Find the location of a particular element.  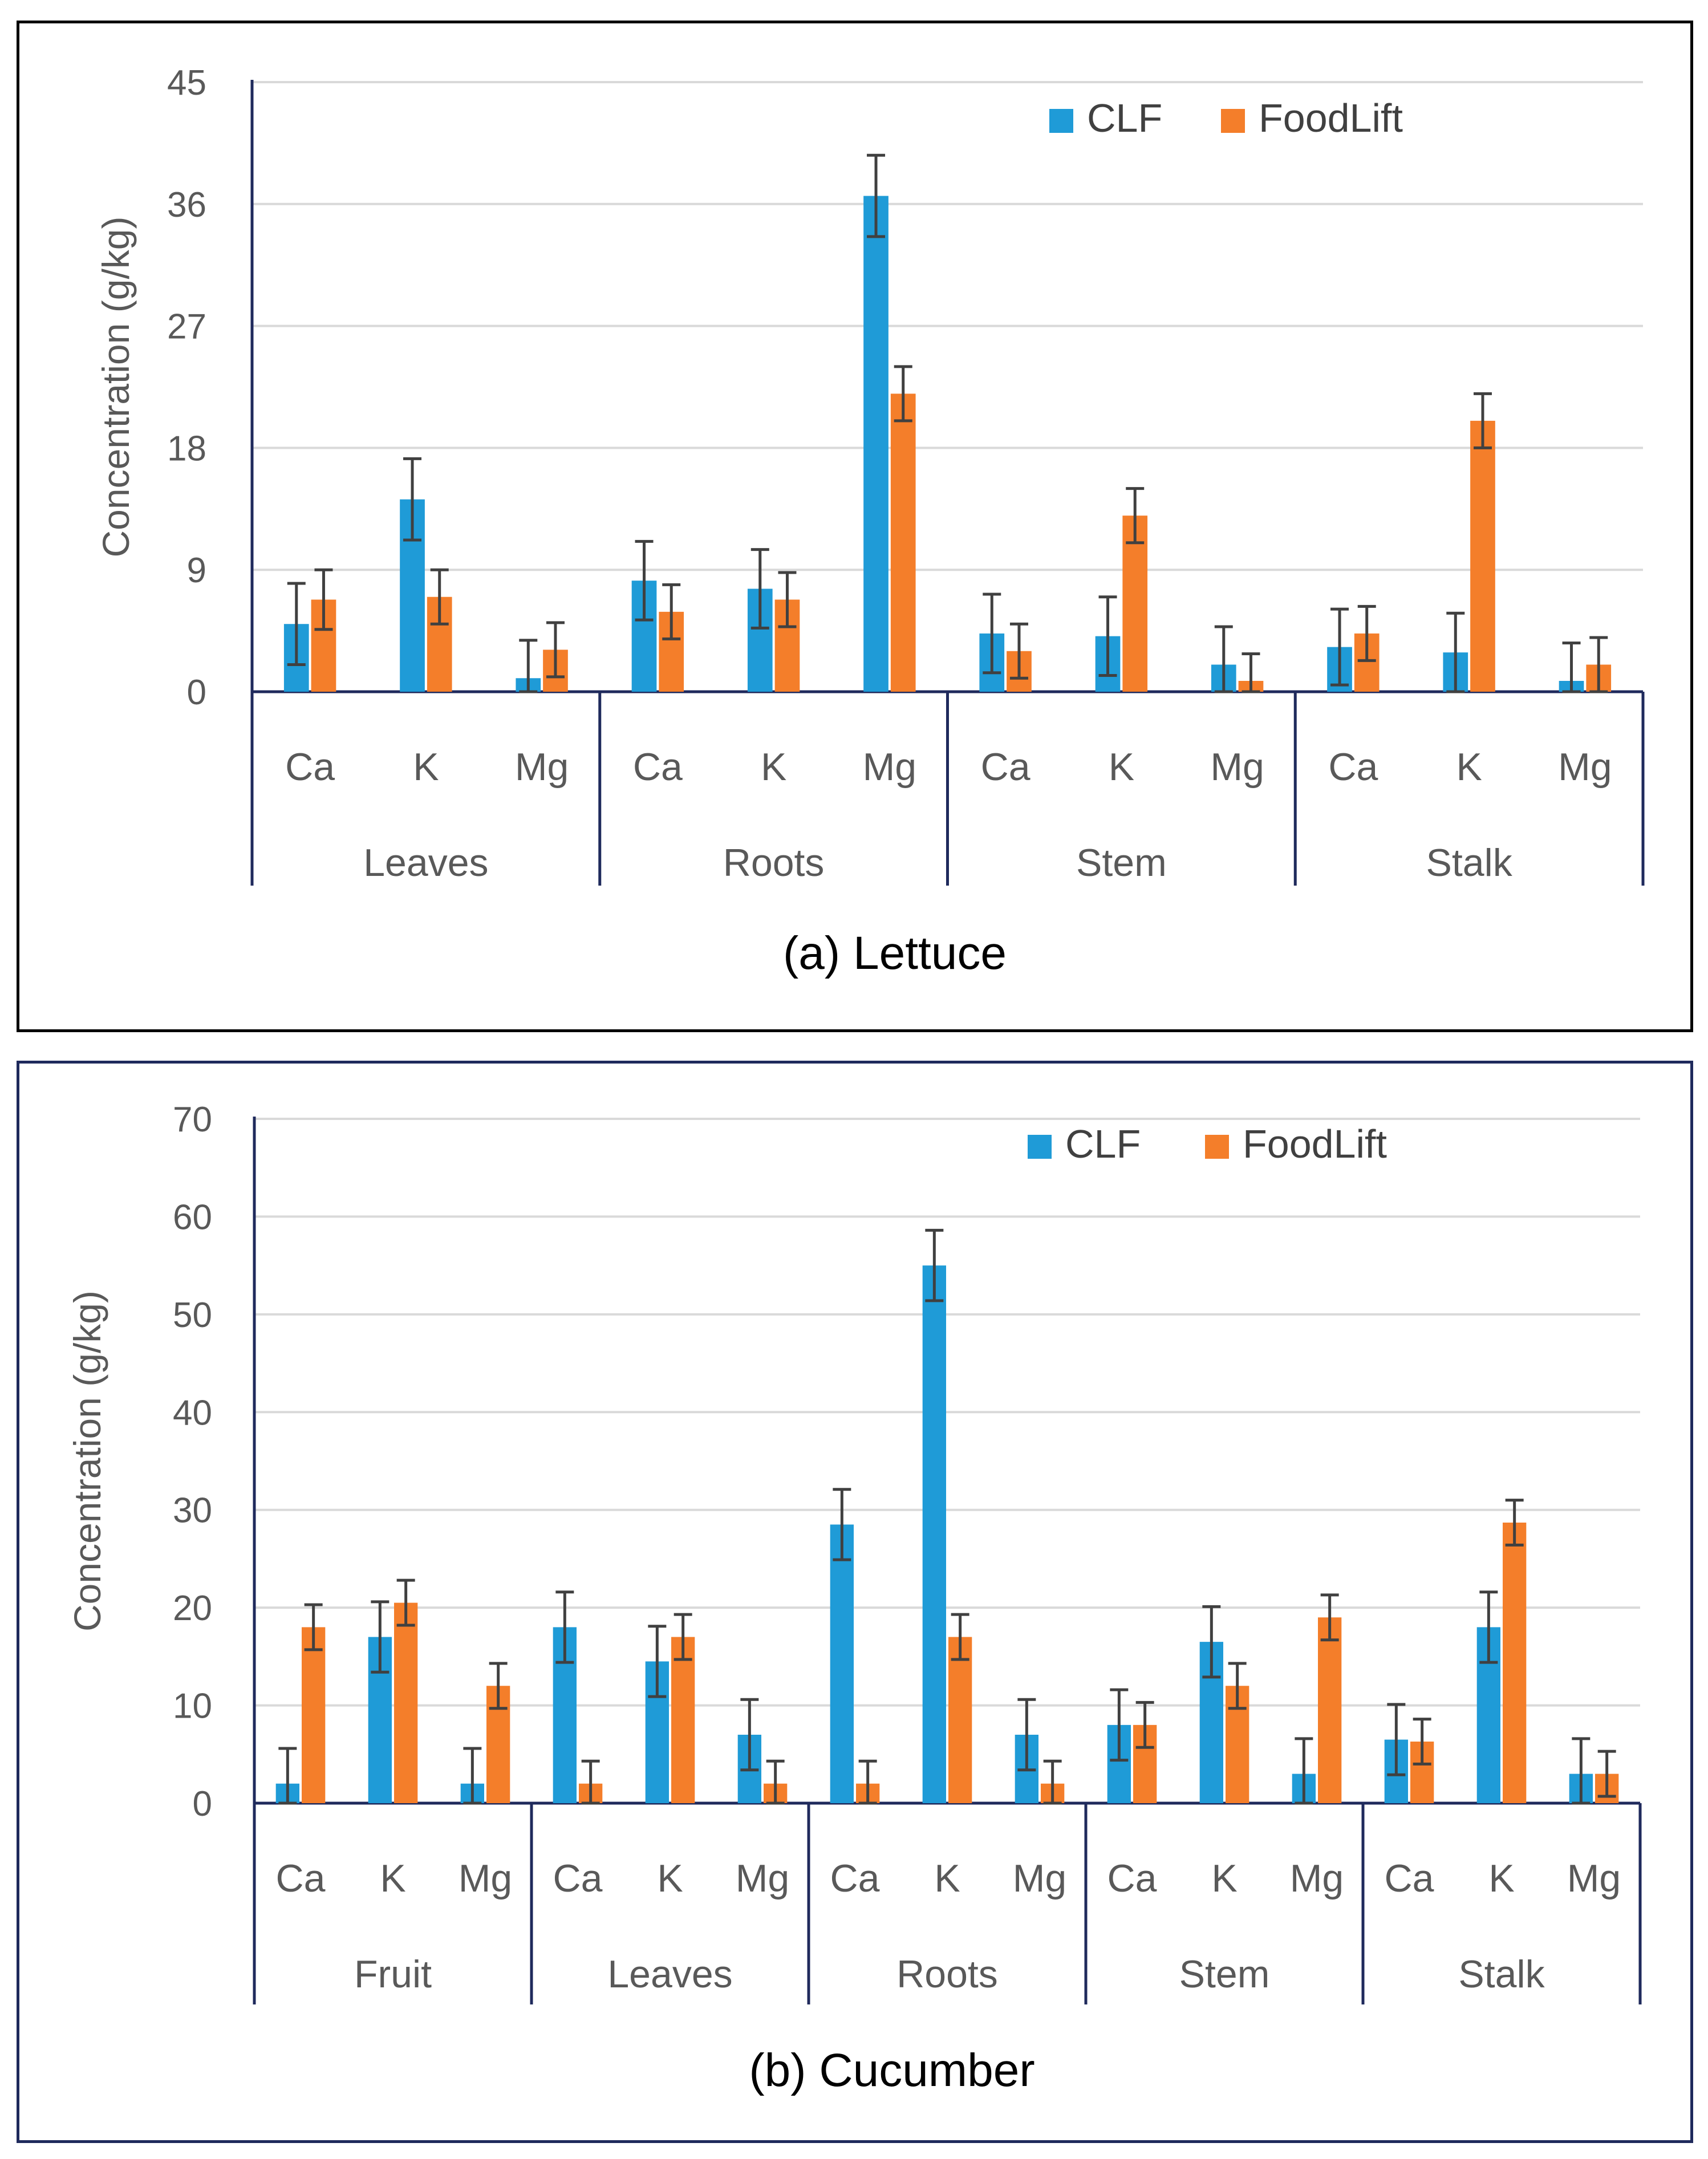

y-tick-label: 30 is located at coordinates (192, 1511).